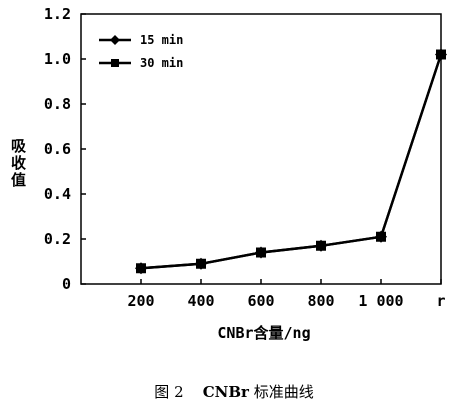  What do you see at coordinates (263, 333) in the screenshot?
I see `x-axis-label: CNBr含量/ng` at bounding box center [263, 333].